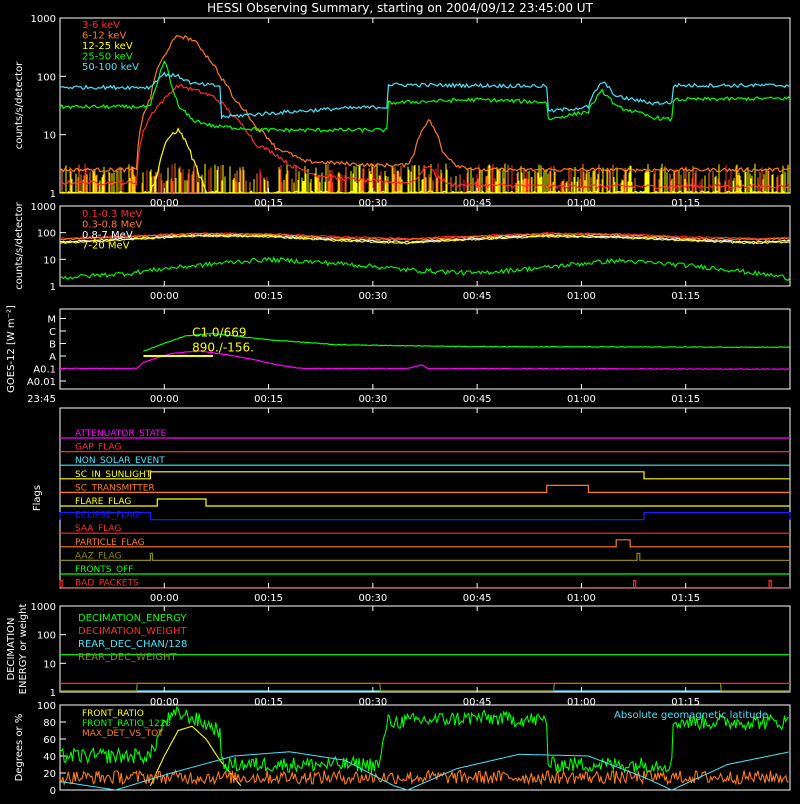  What do you see at coordinates (425, 178) in the screenshot?
I see `lowE-count-bars` at bounding box center [425, 178].